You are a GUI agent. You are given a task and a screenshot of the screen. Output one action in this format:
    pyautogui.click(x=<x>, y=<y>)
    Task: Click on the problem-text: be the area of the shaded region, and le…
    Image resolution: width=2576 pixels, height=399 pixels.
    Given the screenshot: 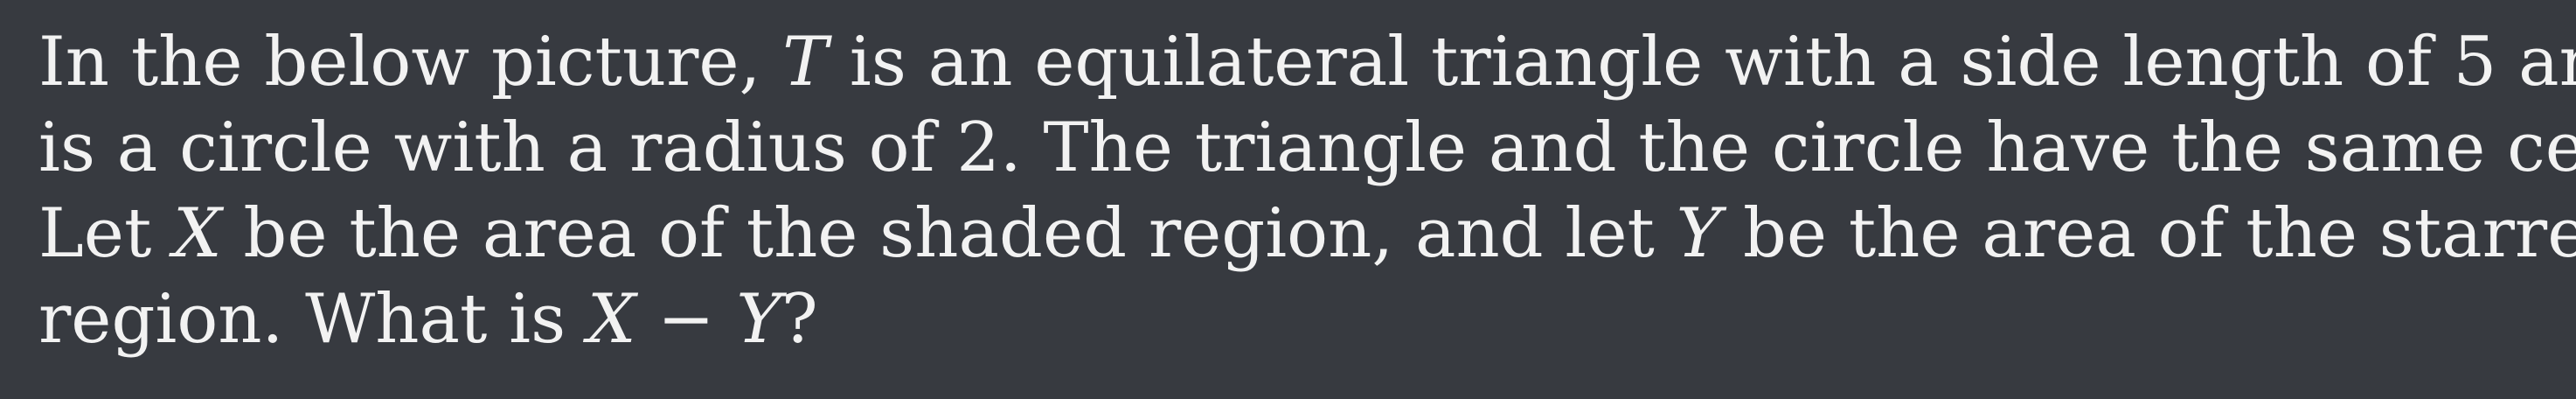 What is the action you would take?
    pyautogui.click(x=949, y=233)
    